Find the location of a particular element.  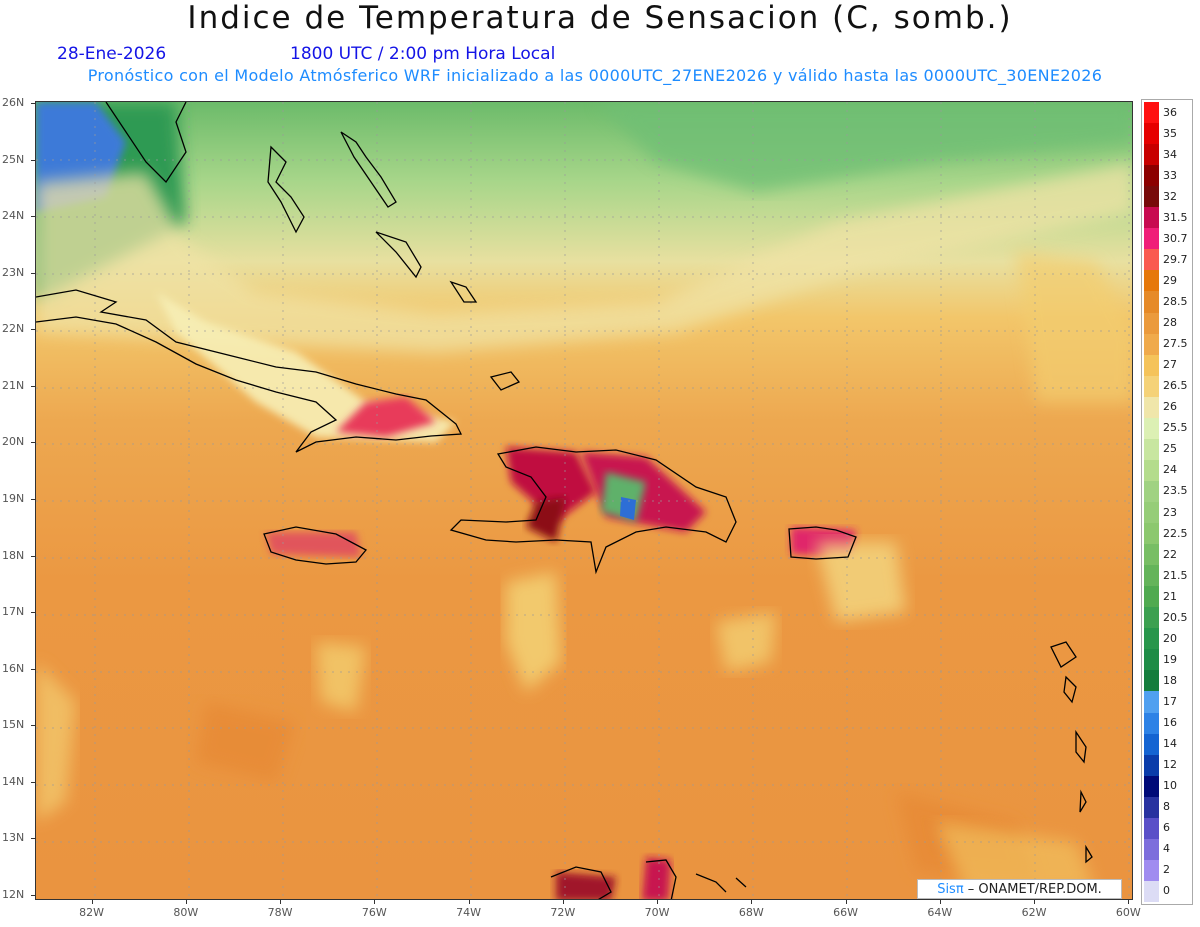

turks-caicos is located at coordinates (505, 381).